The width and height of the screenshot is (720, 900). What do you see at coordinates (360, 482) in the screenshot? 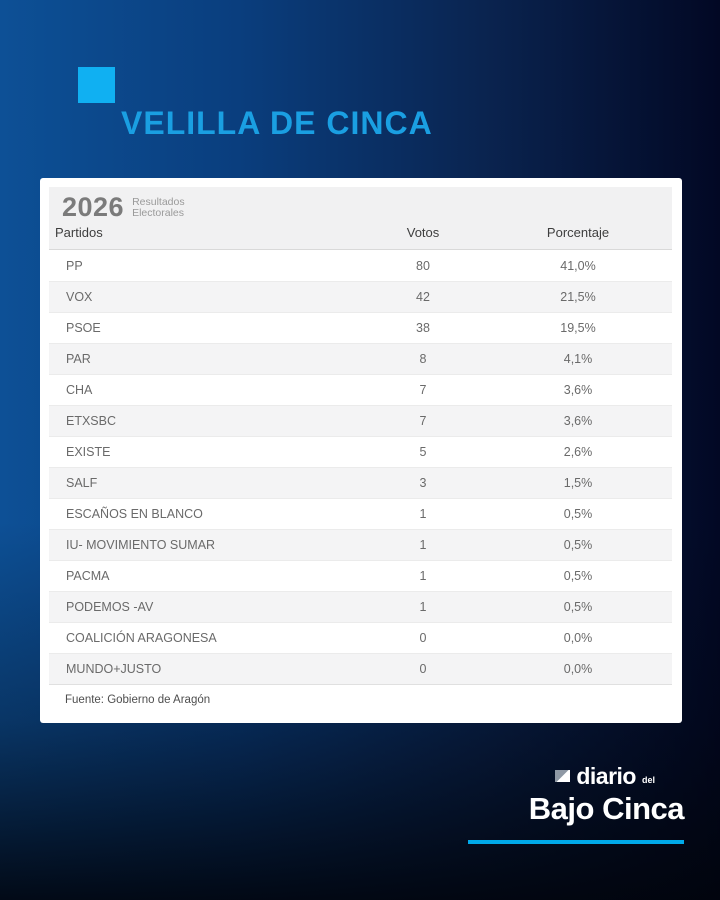
I see `table-row: SALF 3 1,5%` at bounding box center [360, 482].